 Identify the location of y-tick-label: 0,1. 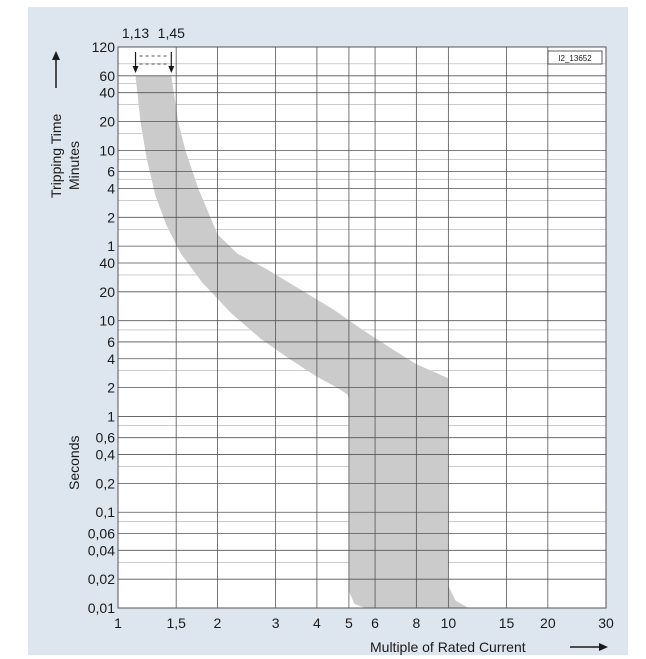
(106, 512).